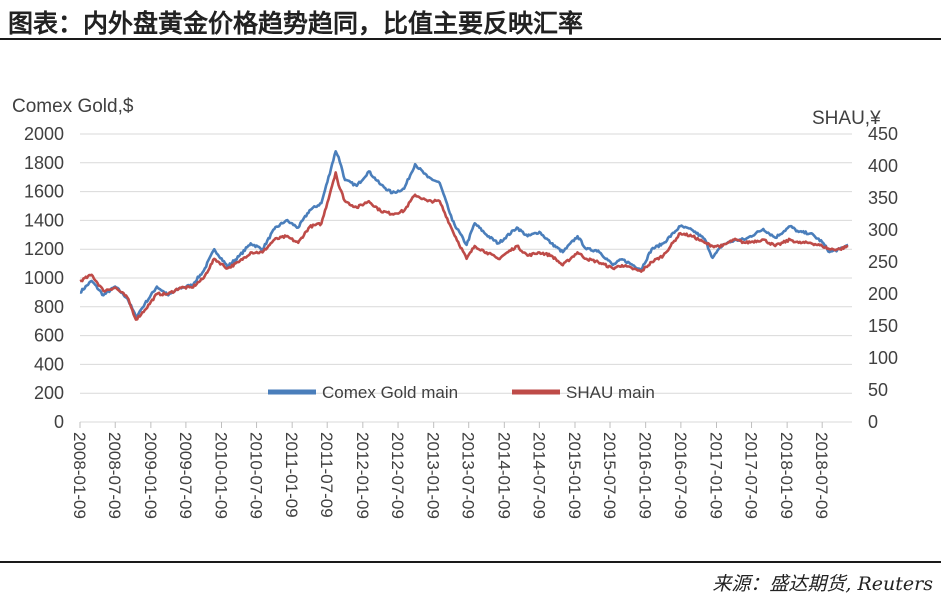  Describe the element at coordinates (470, 562) in the screenshot. I see `bottom-rule` at that location.